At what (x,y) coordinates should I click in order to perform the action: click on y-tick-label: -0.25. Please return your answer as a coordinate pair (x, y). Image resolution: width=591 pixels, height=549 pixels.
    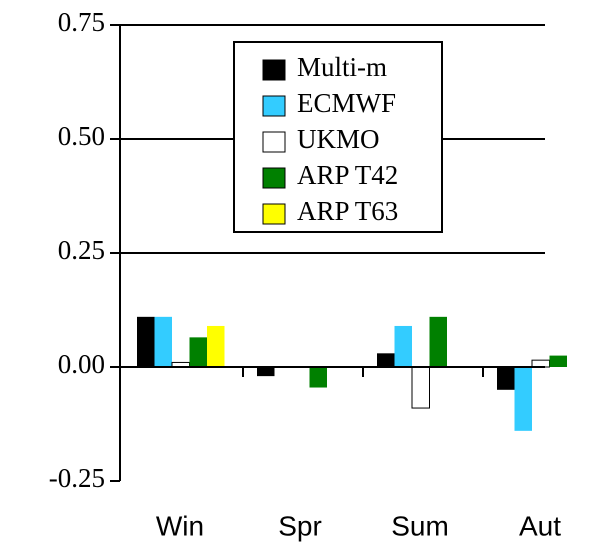
    Looking at the image, I should click on (77, 478).